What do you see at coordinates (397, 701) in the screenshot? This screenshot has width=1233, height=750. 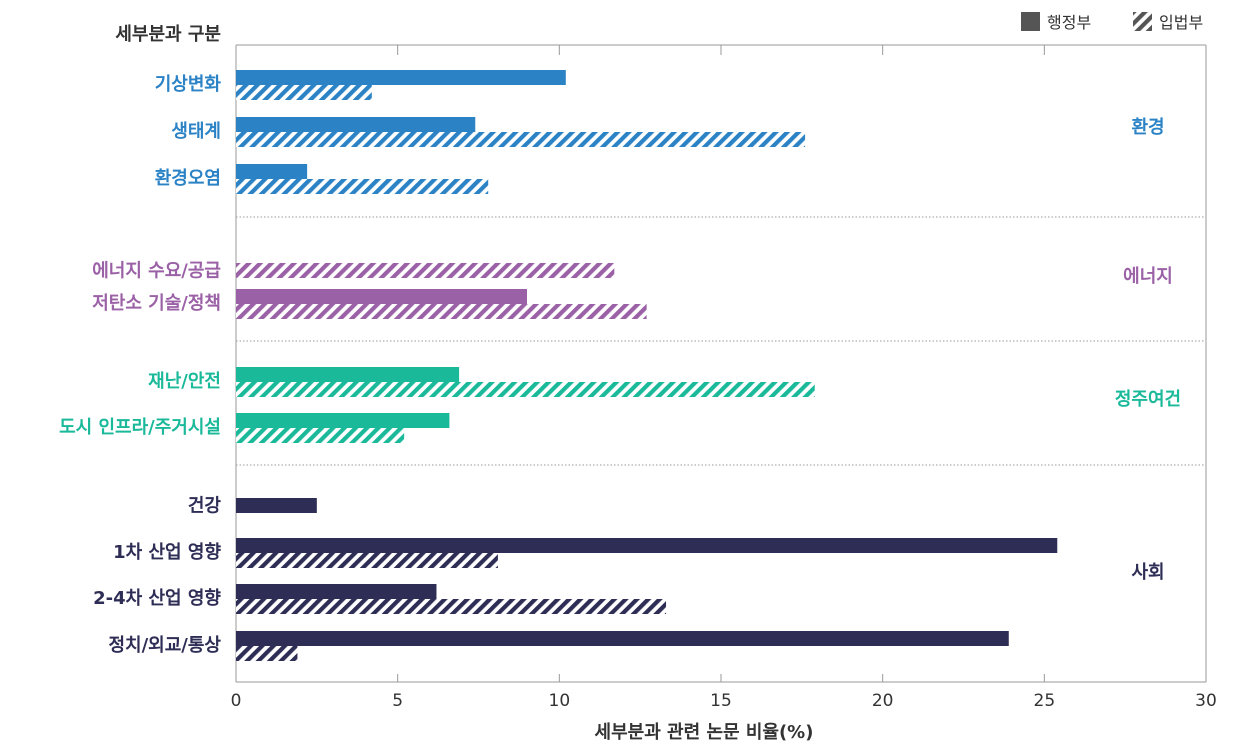 I see `x-tick-label: 5` at bounding box center [397, 701].